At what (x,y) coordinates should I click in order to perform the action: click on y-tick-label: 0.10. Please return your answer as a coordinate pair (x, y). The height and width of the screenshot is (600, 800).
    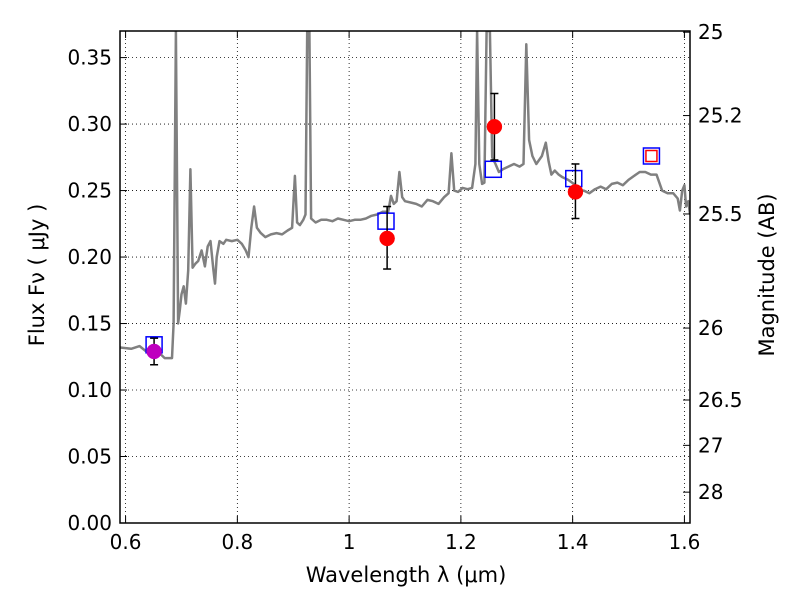
    Looking at the image, I should click on (89, 390).